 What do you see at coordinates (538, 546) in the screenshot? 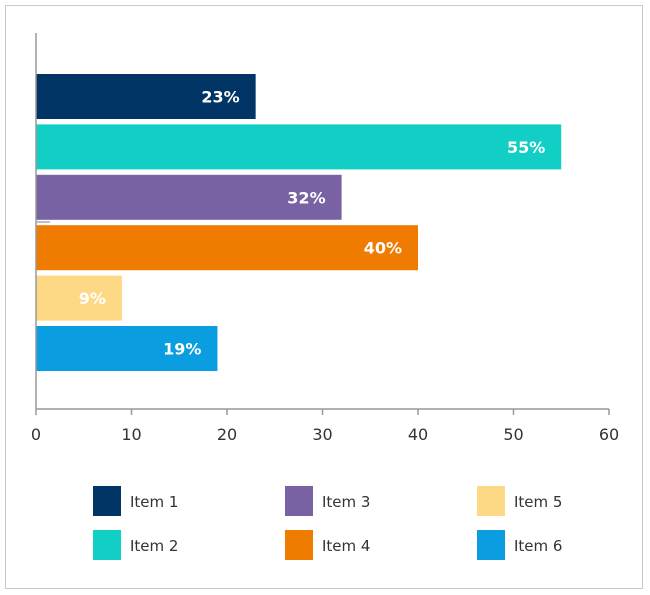
I see `legend-label-6: Item 6` at bounding box center [538, 546].